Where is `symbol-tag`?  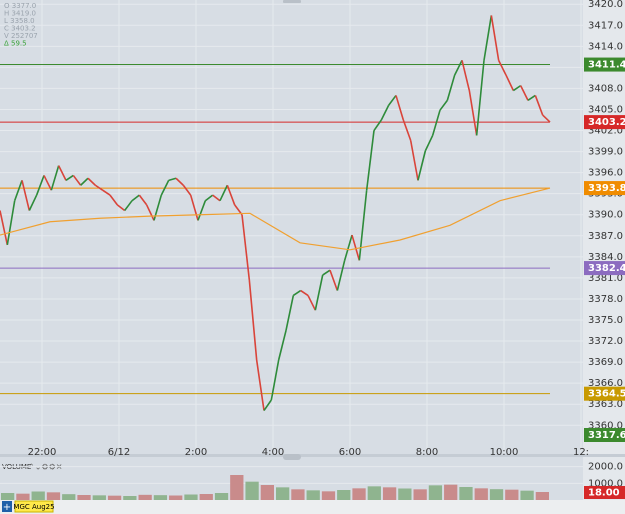
symbol-tag is located at coordinates (34, 506).